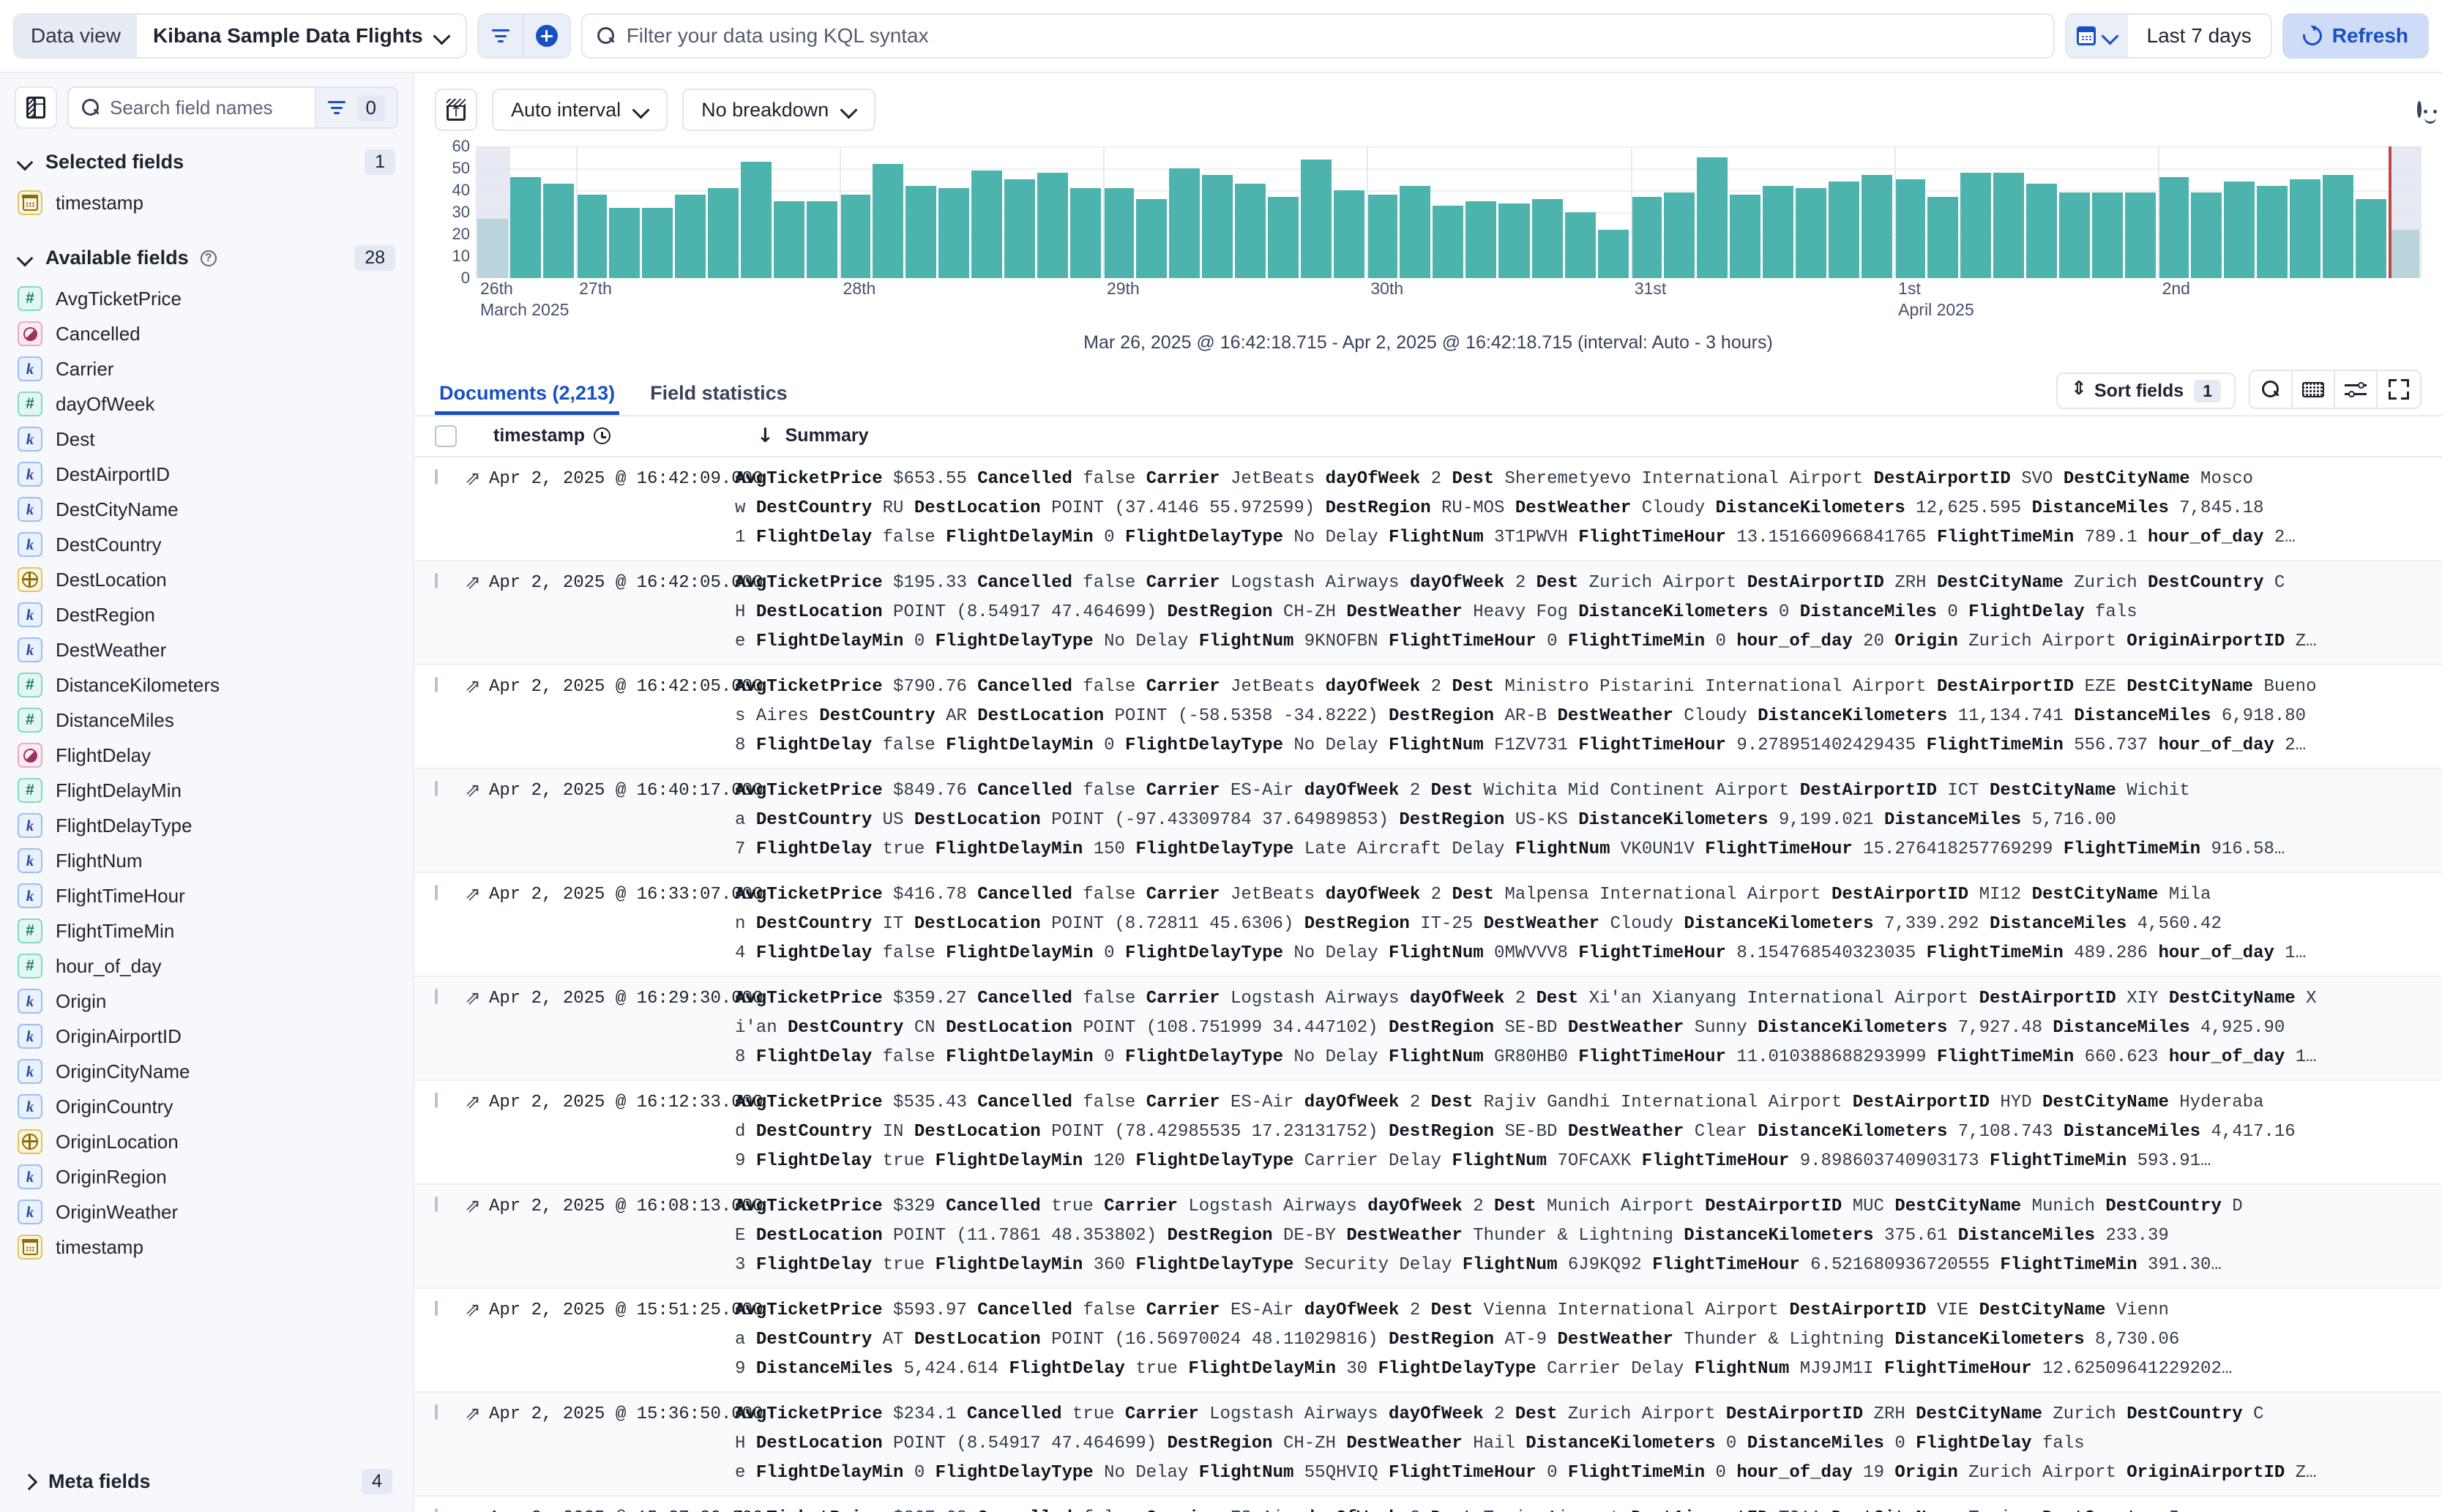 This screenshot has height=1512, width=2442. I want to click on column-header-summary: ↓ Summary, so click(813, 435).